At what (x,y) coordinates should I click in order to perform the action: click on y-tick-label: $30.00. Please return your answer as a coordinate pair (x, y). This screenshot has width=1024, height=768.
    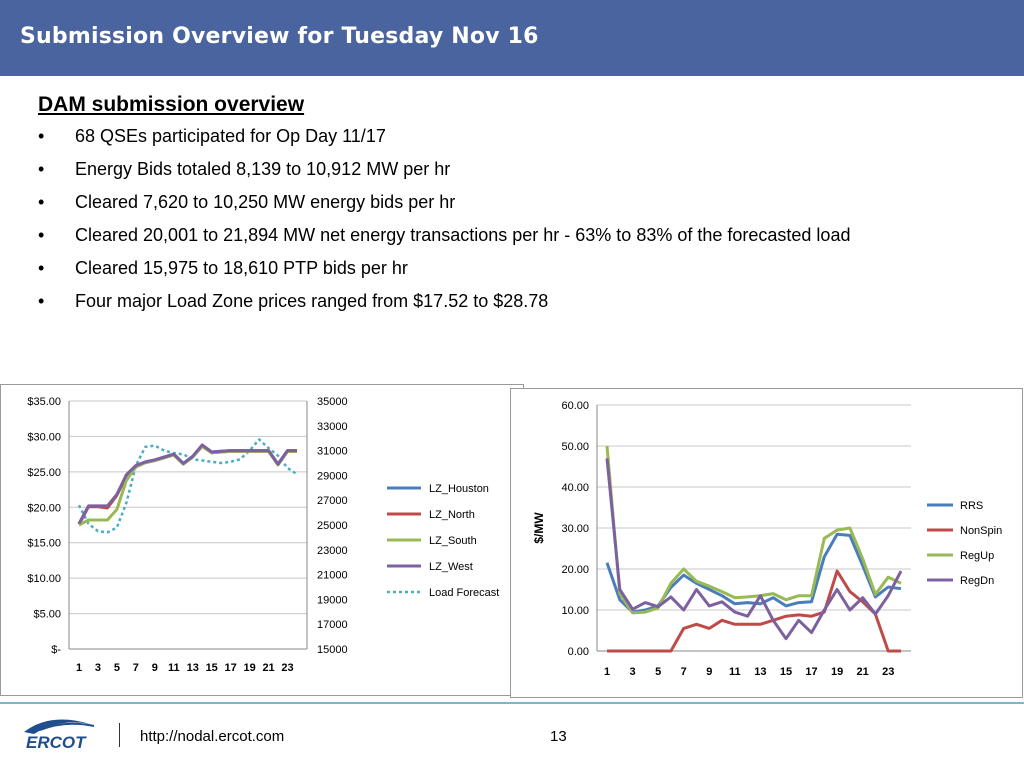
    Looking at the image, I should click on (44, 437).